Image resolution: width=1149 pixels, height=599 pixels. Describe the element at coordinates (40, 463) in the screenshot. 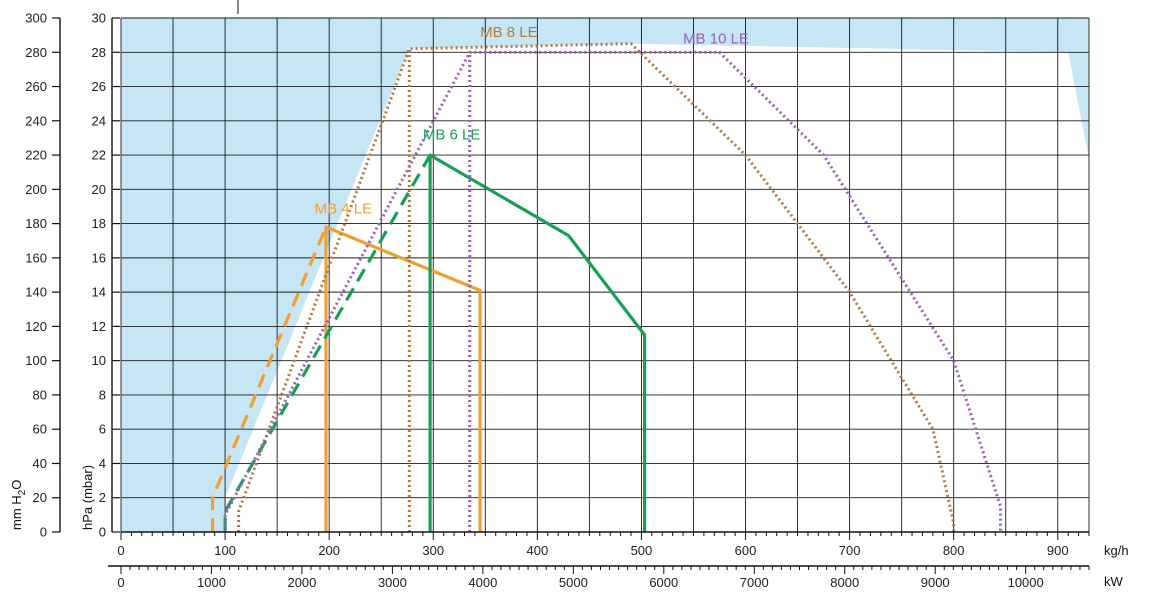

I see `outer-y-tick-label: 40` at that location.